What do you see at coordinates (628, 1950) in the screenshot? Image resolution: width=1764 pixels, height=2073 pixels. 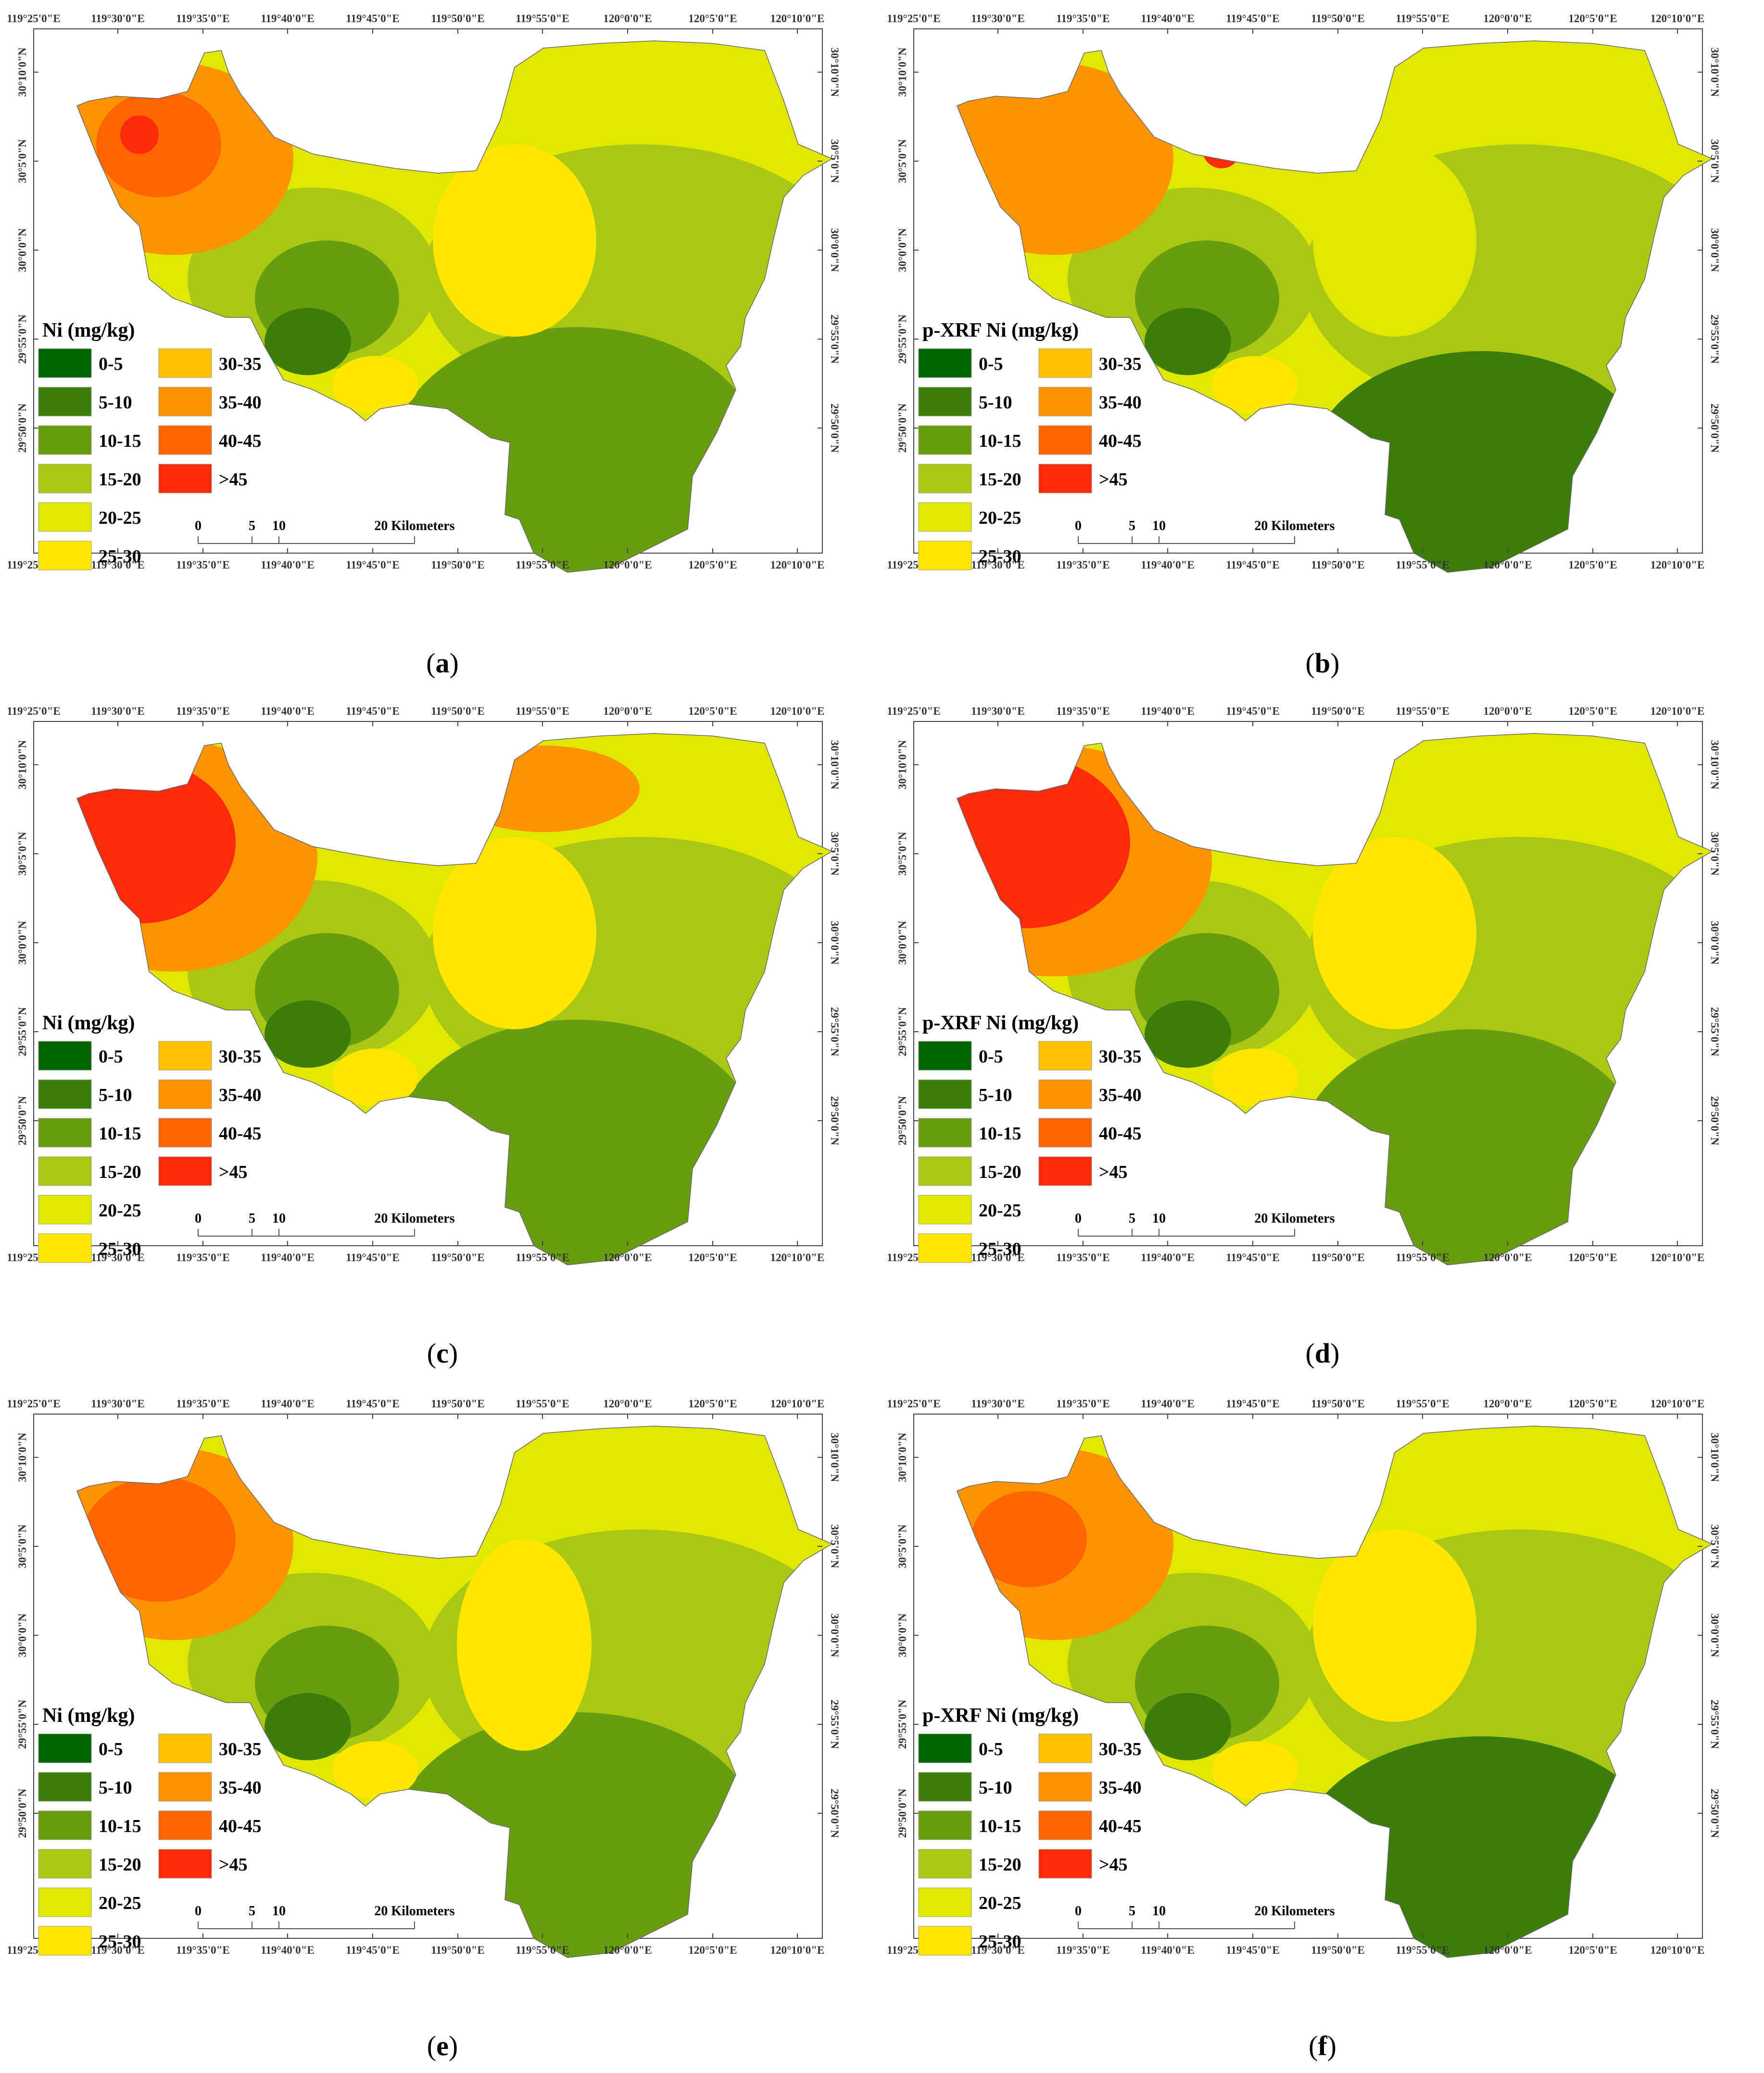 I see `lon-tick-bottom: 120°0'0"E` at bounding box center [628, 1950].